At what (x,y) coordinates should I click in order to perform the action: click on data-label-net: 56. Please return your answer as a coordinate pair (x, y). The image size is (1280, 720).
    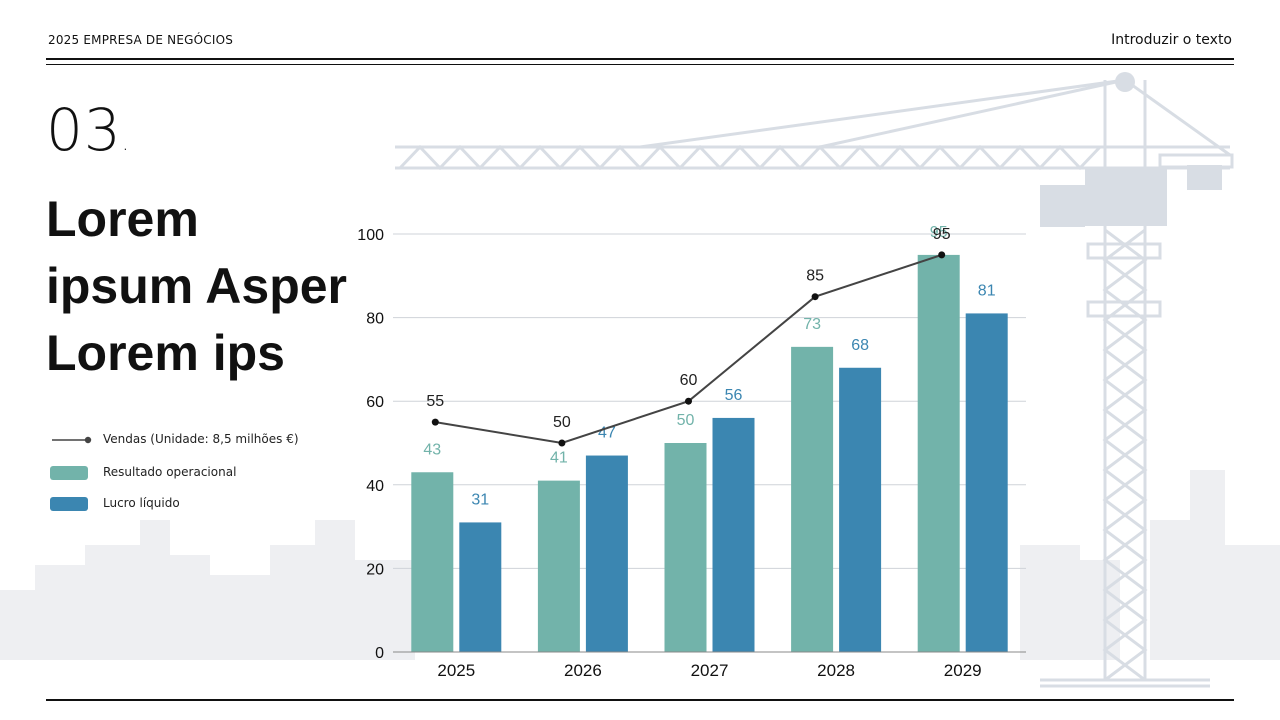
    Looking at the image, I should click on (734, 395).